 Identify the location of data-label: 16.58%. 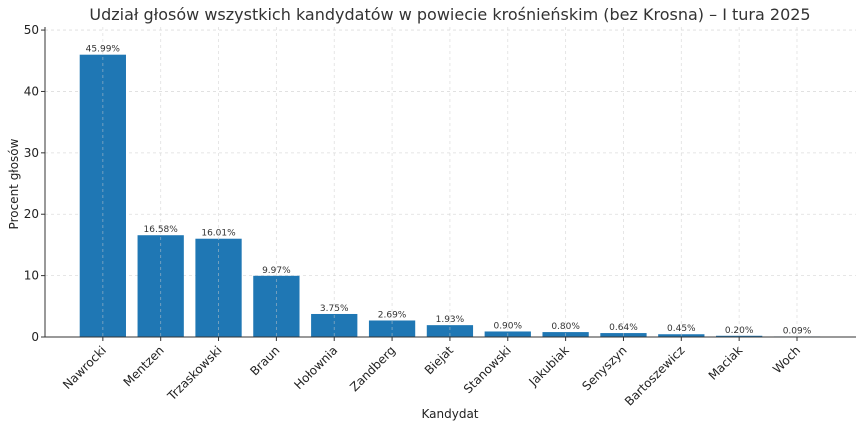
(161, 230).